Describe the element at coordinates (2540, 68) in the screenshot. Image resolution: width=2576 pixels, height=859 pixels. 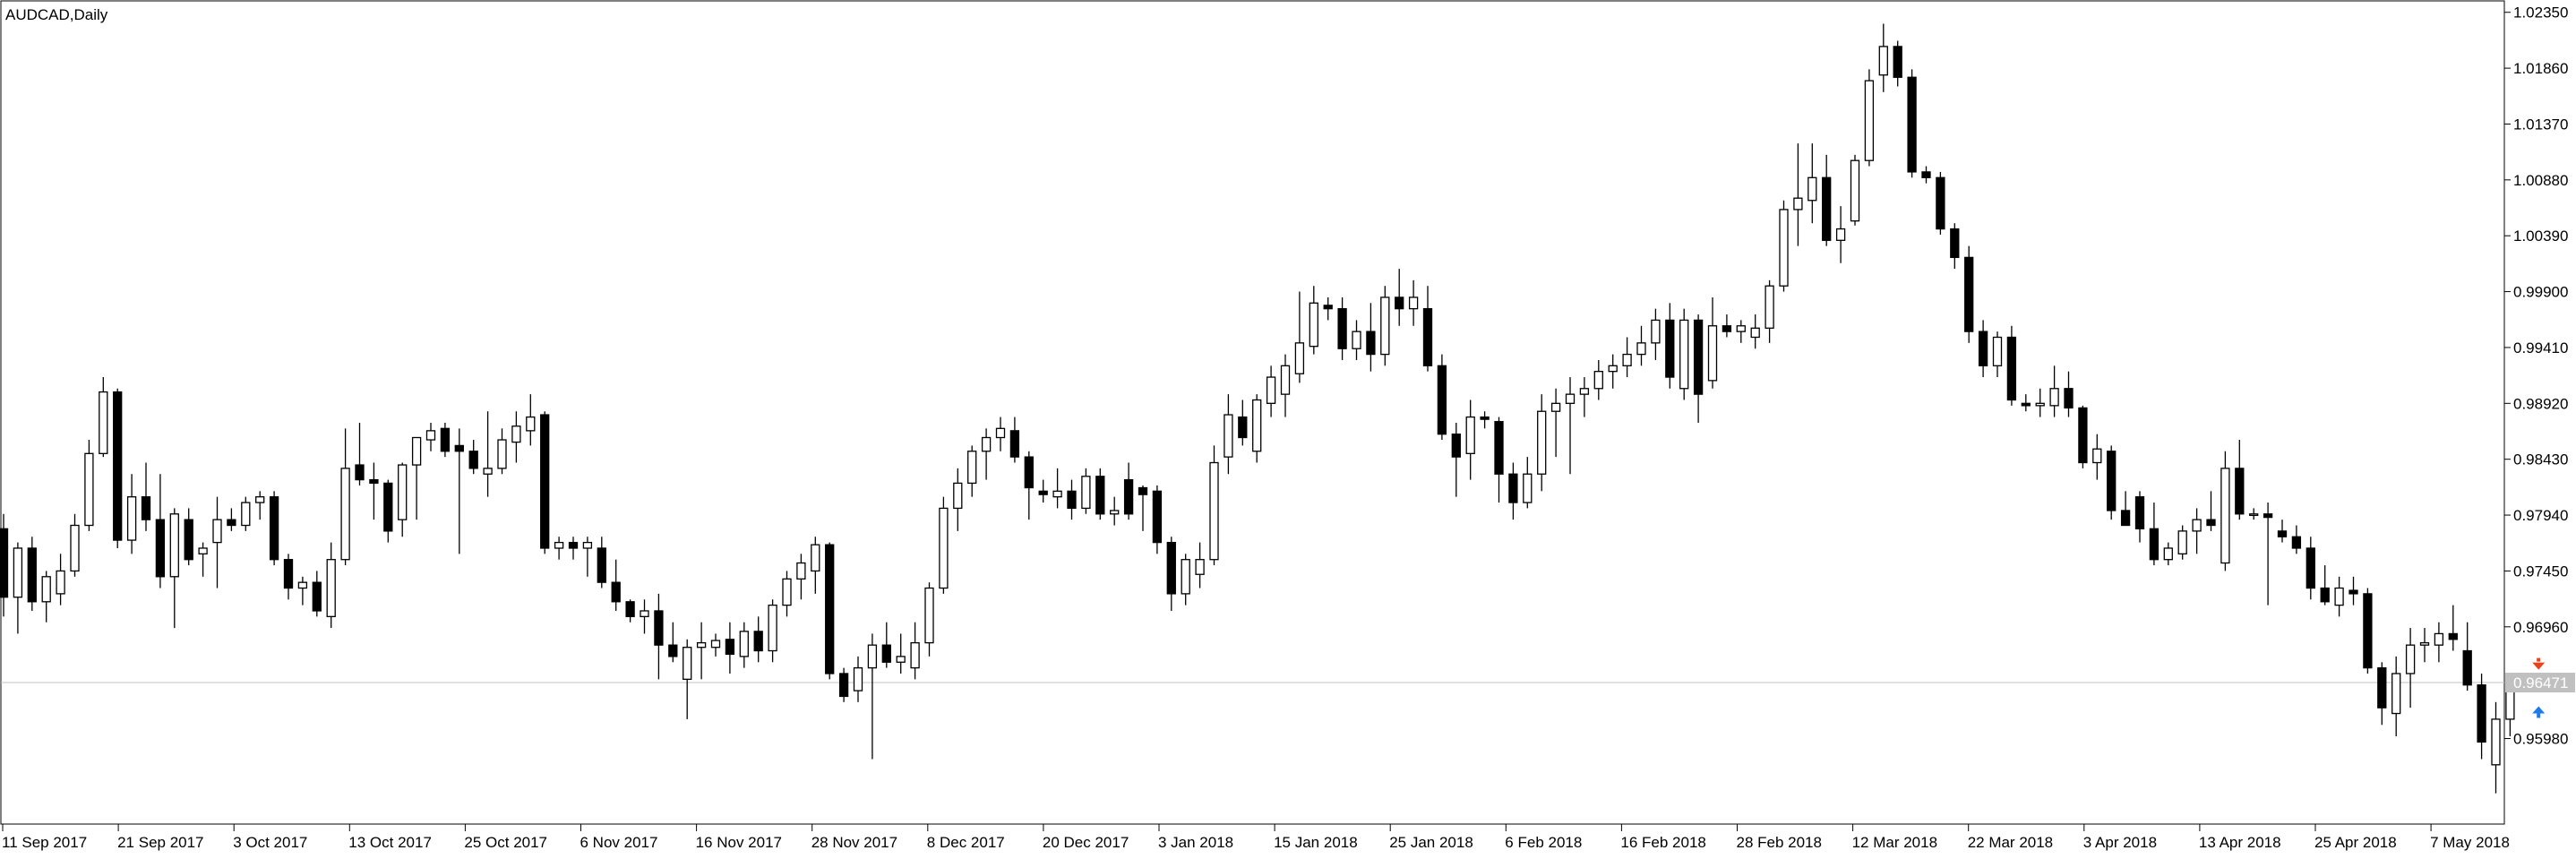
I see `y-tick-label: 1.01860` at that location.